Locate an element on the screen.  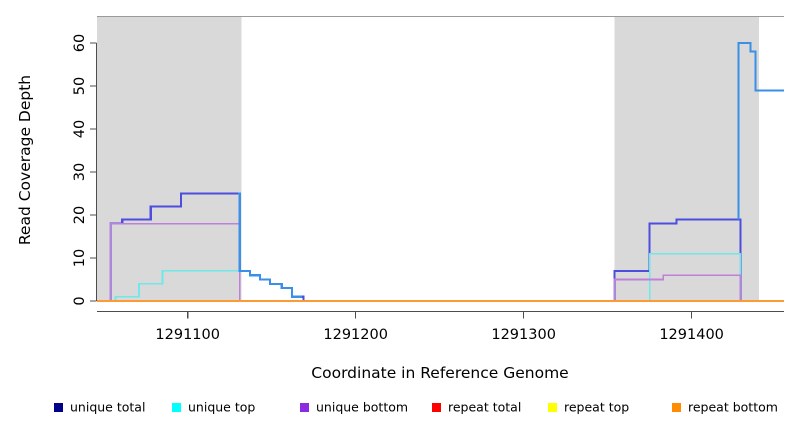
legend-swatch-unique-top is located at coordinates (176, 407).